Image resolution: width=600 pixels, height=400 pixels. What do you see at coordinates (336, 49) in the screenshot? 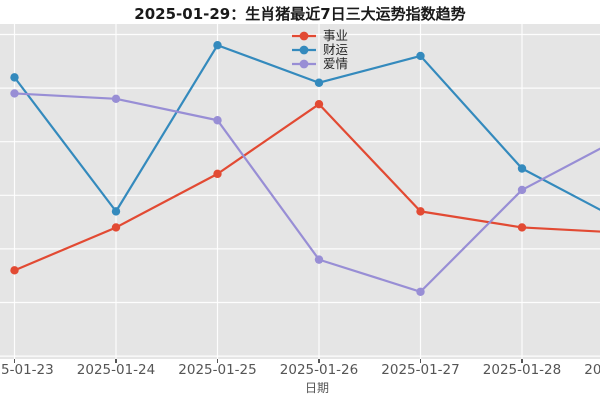
I see `legend-label-wealth: 财运` at bounding box center [336, 49].